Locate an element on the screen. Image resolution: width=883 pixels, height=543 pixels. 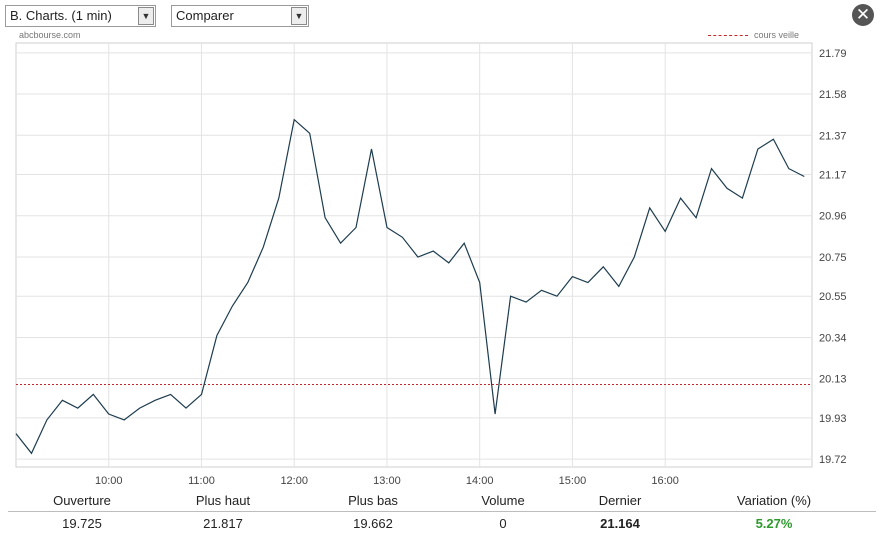
y-tick-label: 20.34 is located at coordinates (833, 338).